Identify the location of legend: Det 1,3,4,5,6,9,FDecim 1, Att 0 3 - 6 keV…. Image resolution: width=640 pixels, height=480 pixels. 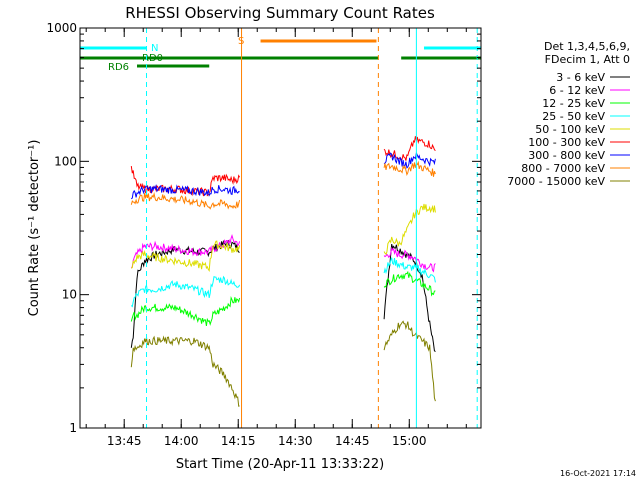
(568, 114).